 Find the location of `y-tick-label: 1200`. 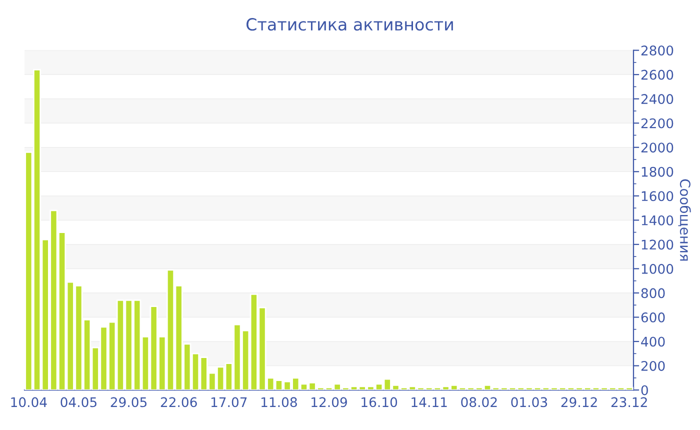

y-tick-label: 1200 is located at coordinates (658, 245).